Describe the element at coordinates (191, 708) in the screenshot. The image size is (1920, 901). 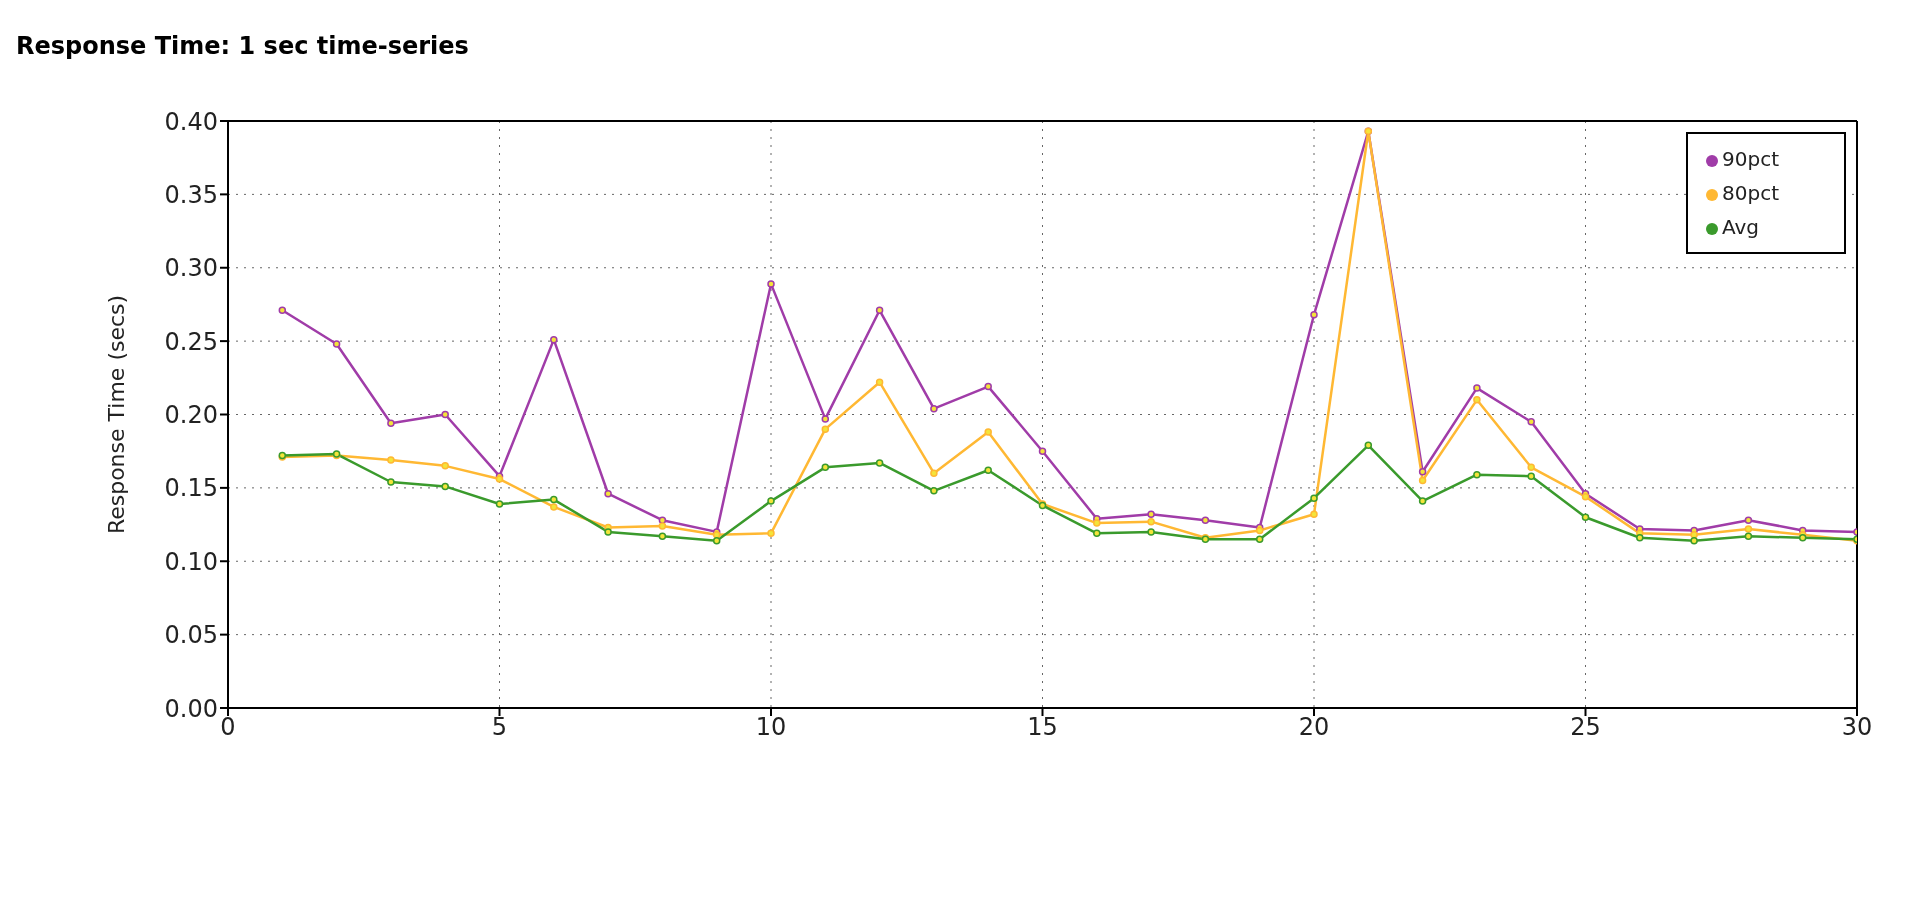
I see `y-tick-label: 0.00` at that location.